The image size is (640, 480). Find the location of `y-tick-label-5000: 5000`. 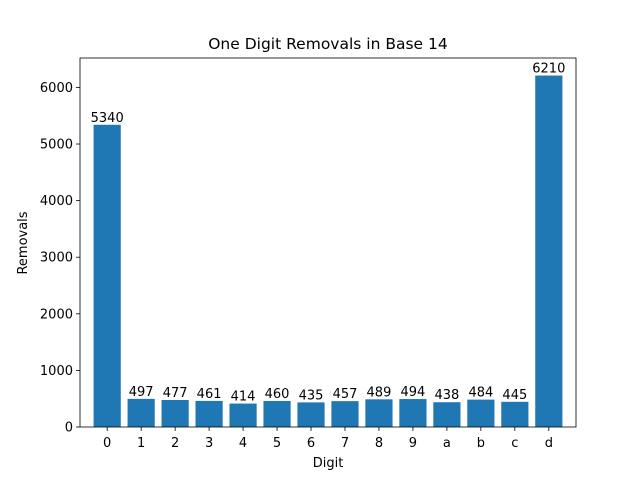

y-tick-label-5000: 5000 is located at coordinates (56, 145).